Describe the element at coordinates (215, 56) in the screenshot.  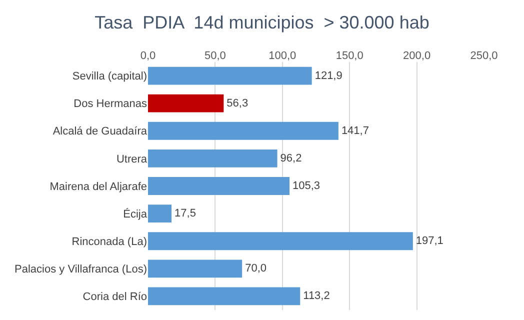
I see `x-tick-label: 50,0` at that location.